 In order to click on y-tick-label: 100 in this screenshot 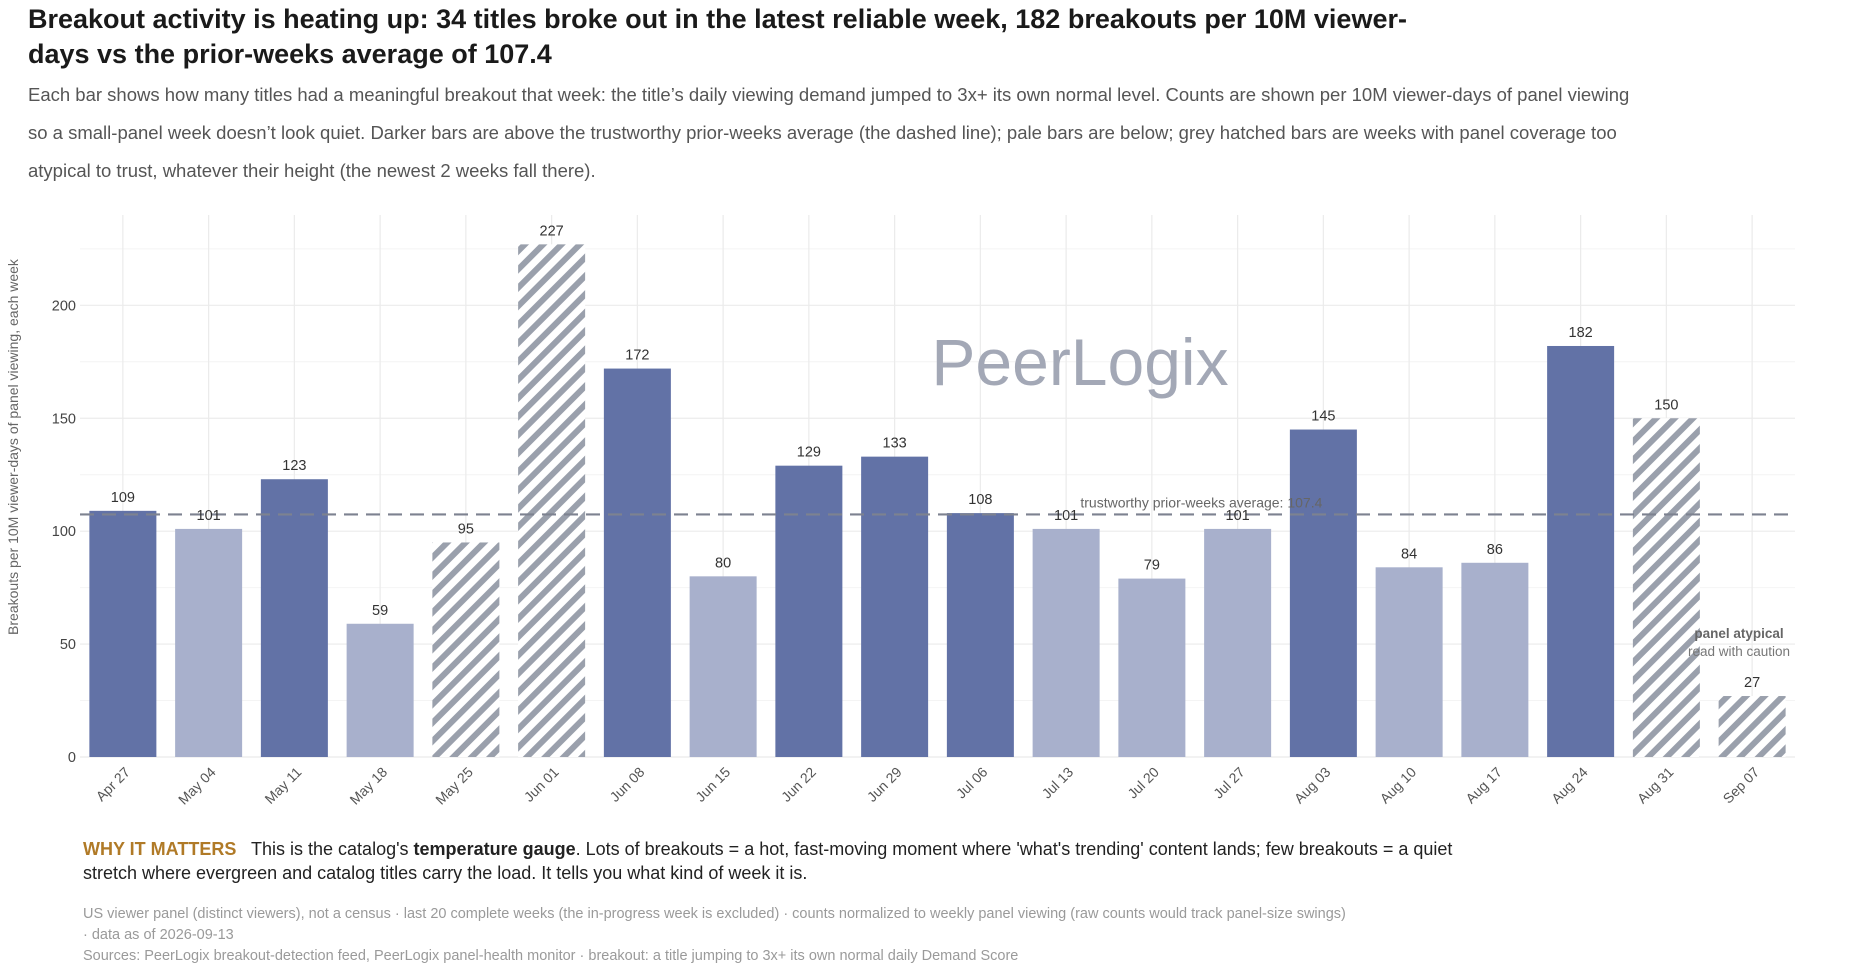, I will do `click(64, 532)`.